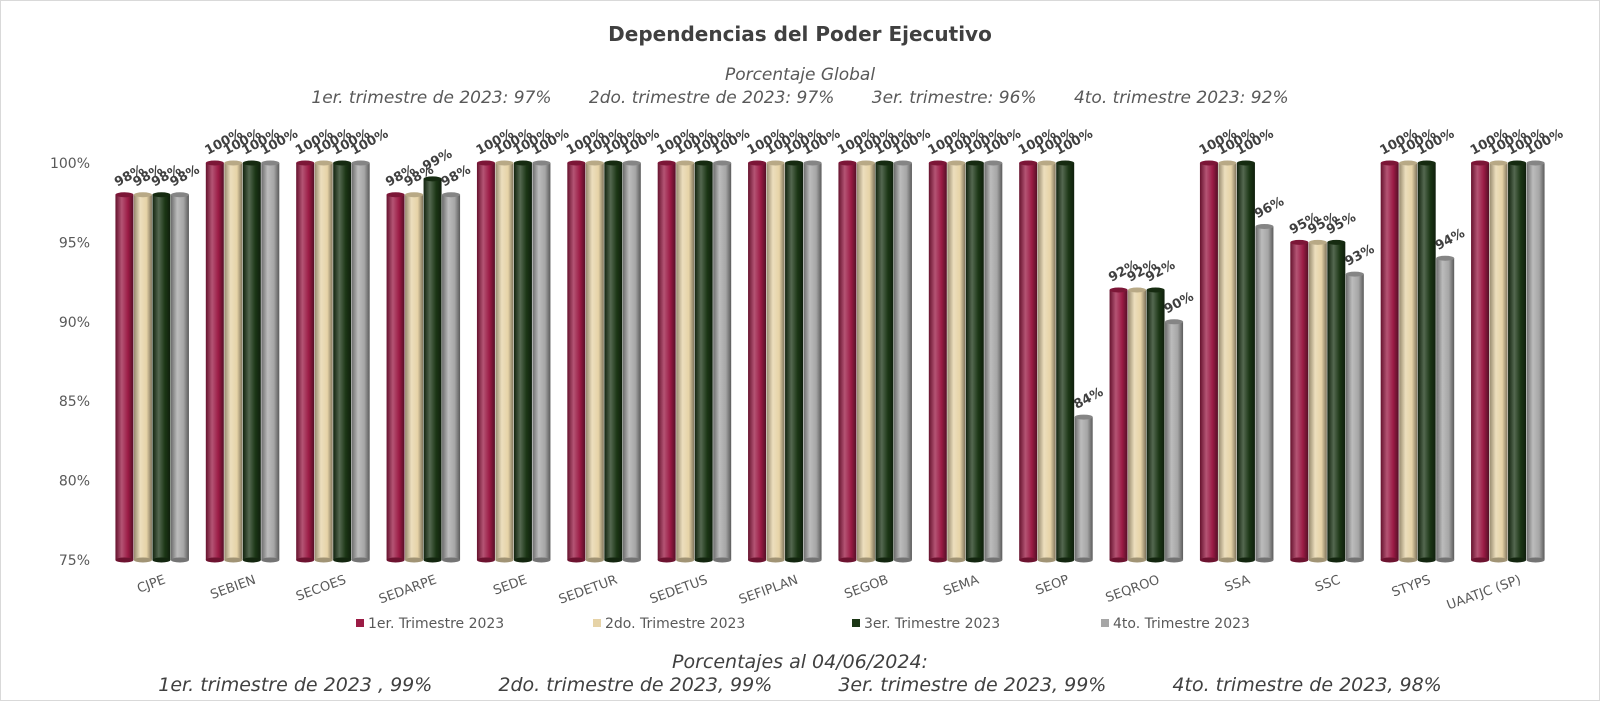 The image size is (1600, 701). I want to click on x-tick-label: SEDETUR, so click(588, 590).